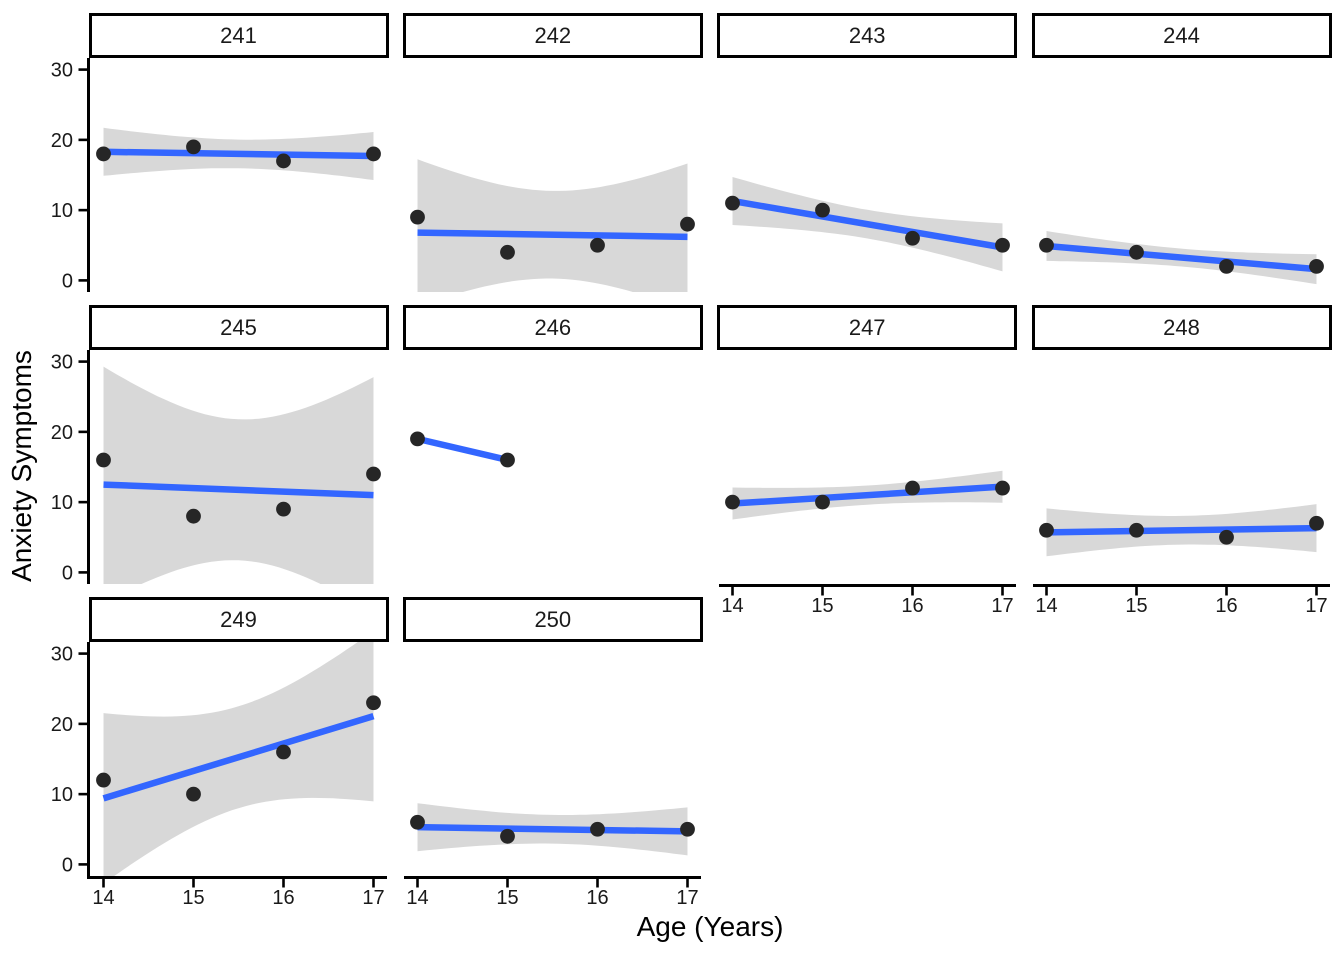  What do you see at coordinates (1181, 35) in the screenshot?
I see `facet-strip-label: 244` at bounding box center [1181, 35].